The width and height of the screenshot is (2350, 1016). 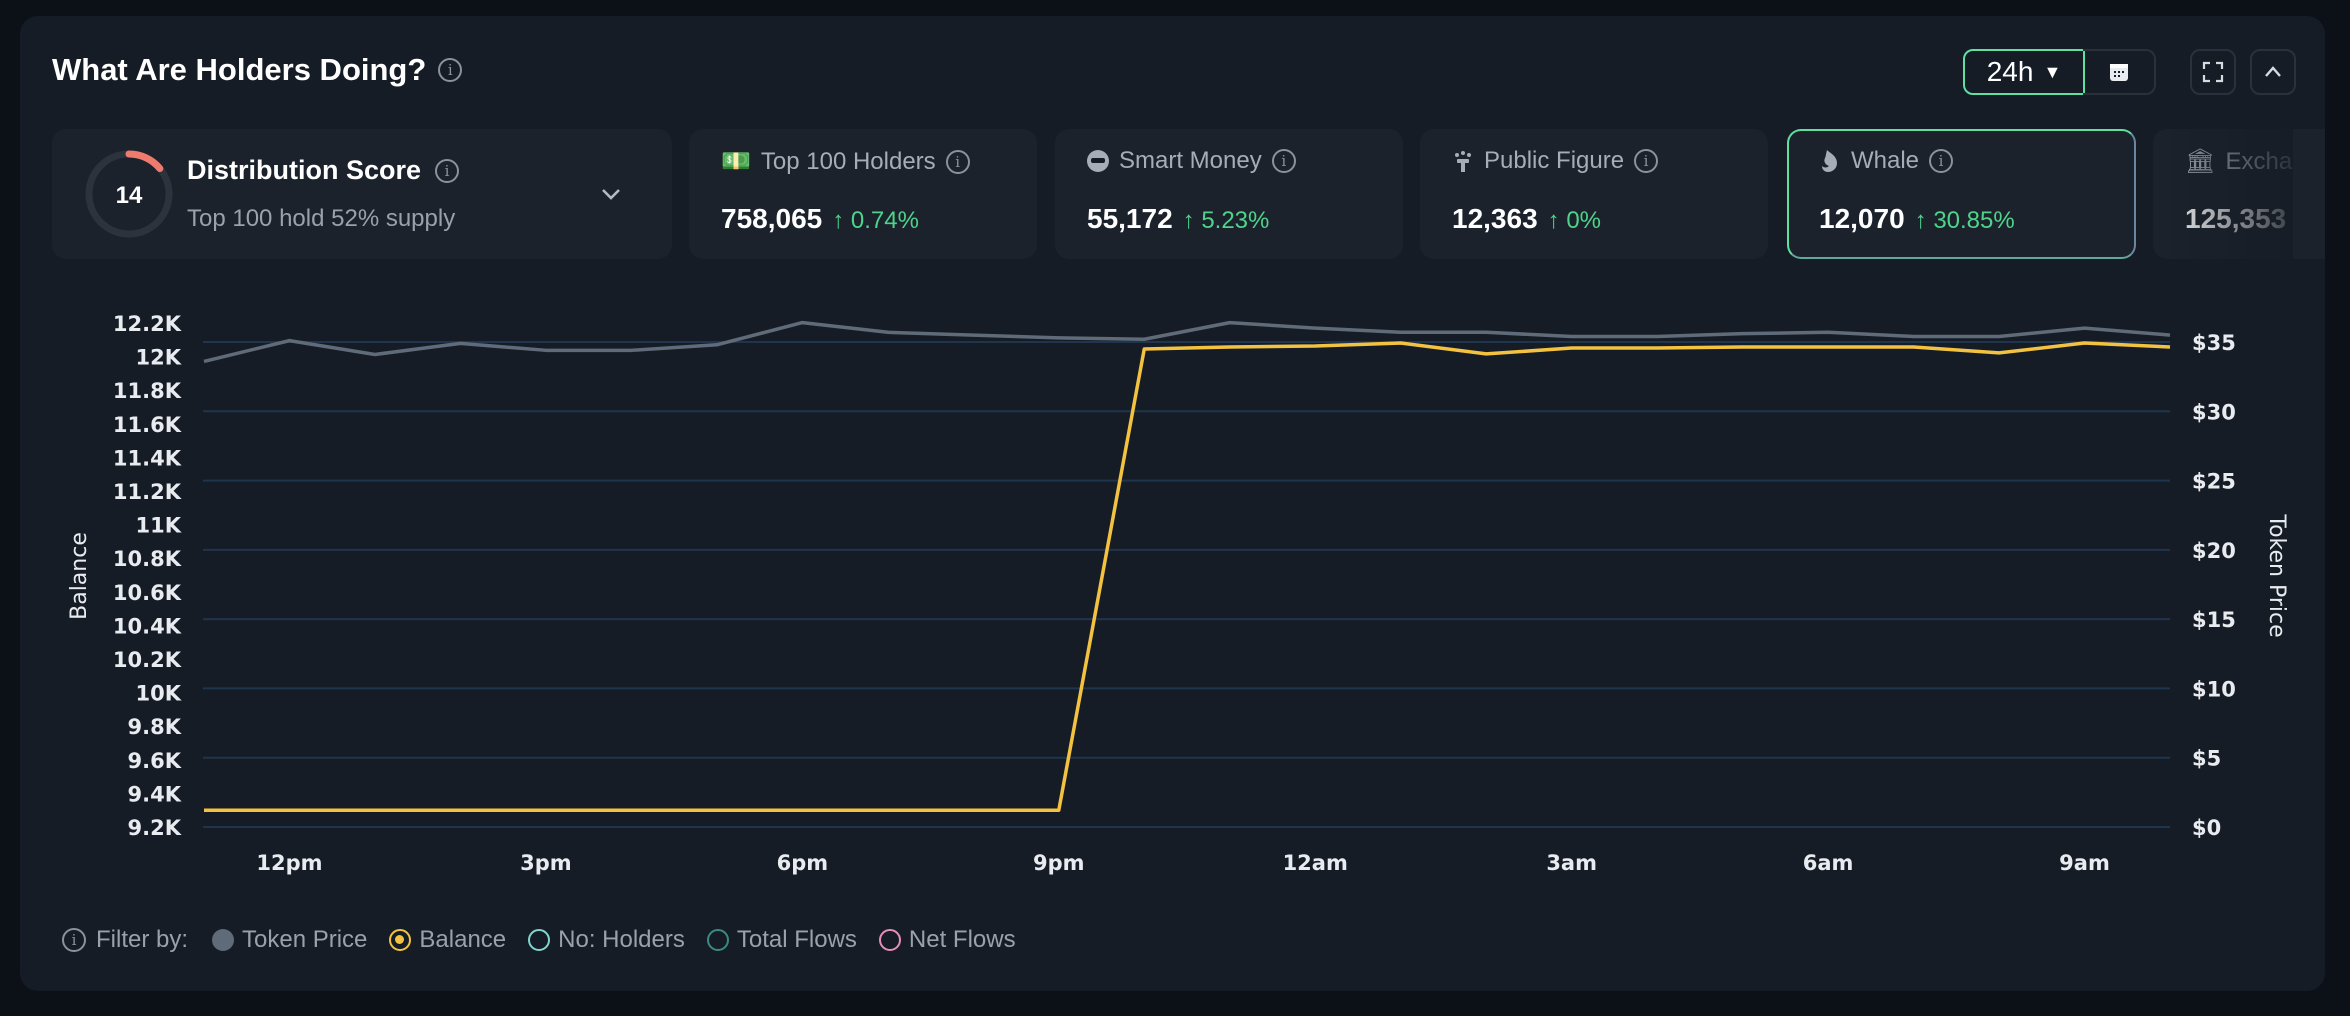 I want to click on legend-no-holders: No: Holders, so click(x=606, y=940).